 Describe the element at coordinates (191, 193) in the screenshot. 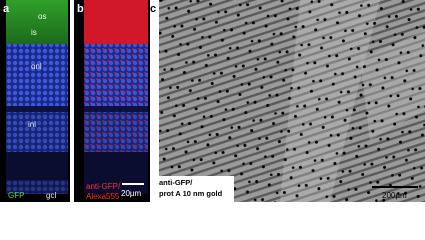

I see `stain-label: prot A 10 nm gold` at that location.